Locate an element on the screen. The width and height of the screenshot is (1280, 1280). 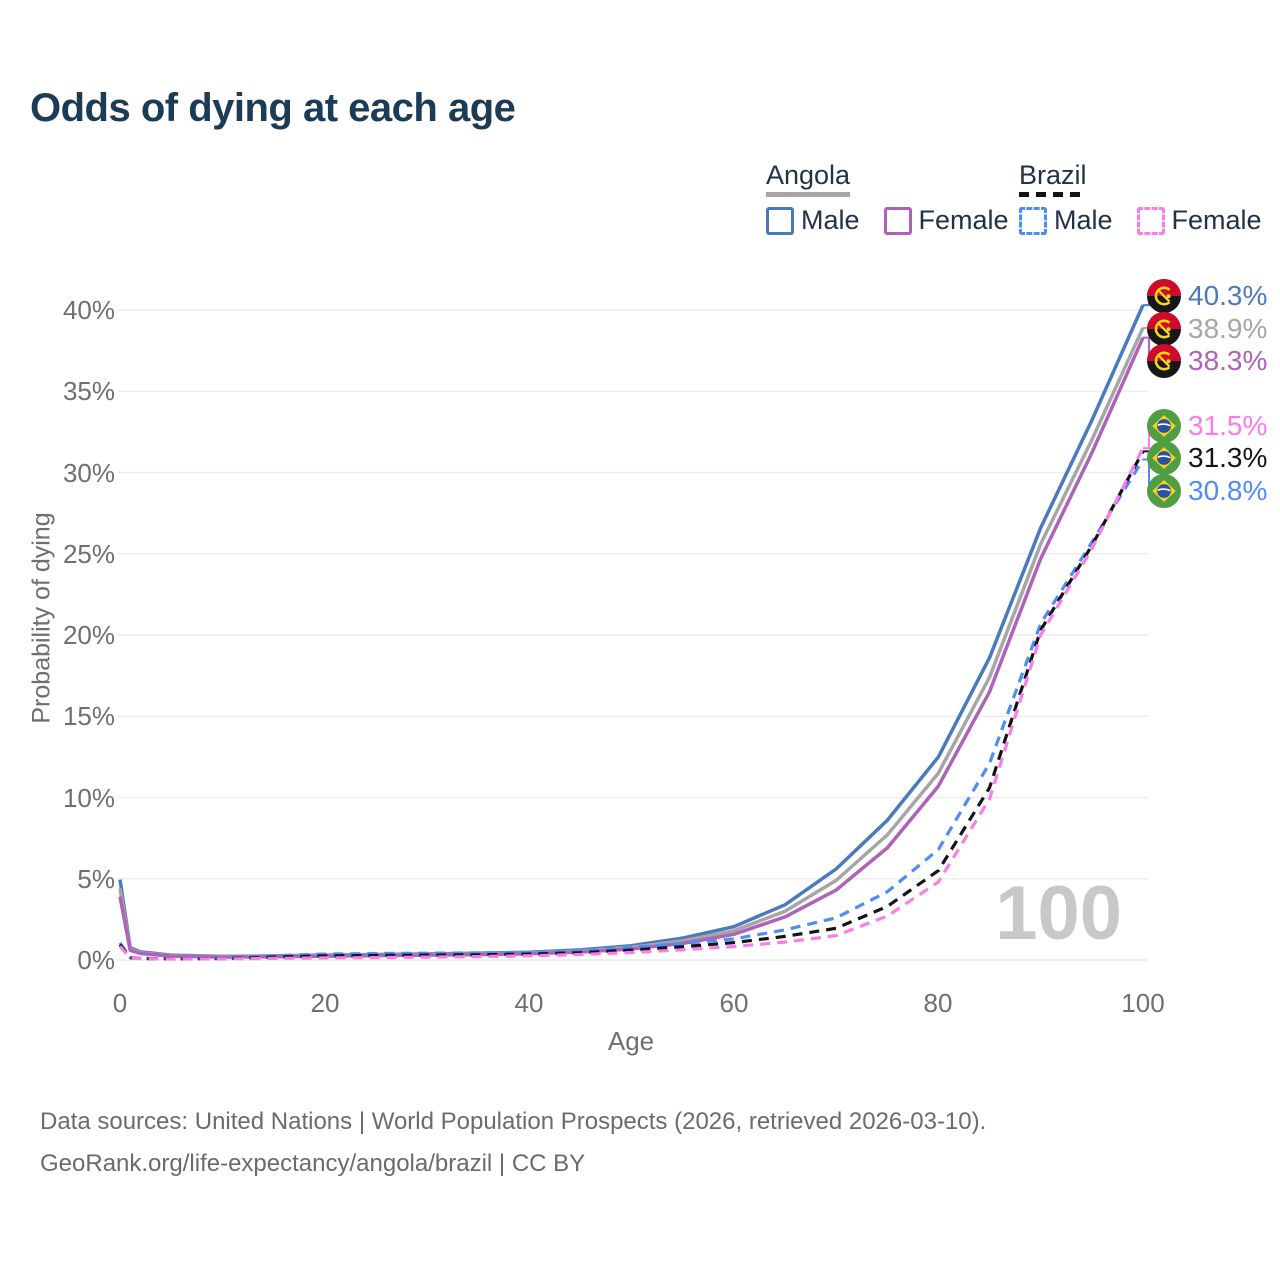
y-tick-label: 20% is located at coordinates (88, 635).